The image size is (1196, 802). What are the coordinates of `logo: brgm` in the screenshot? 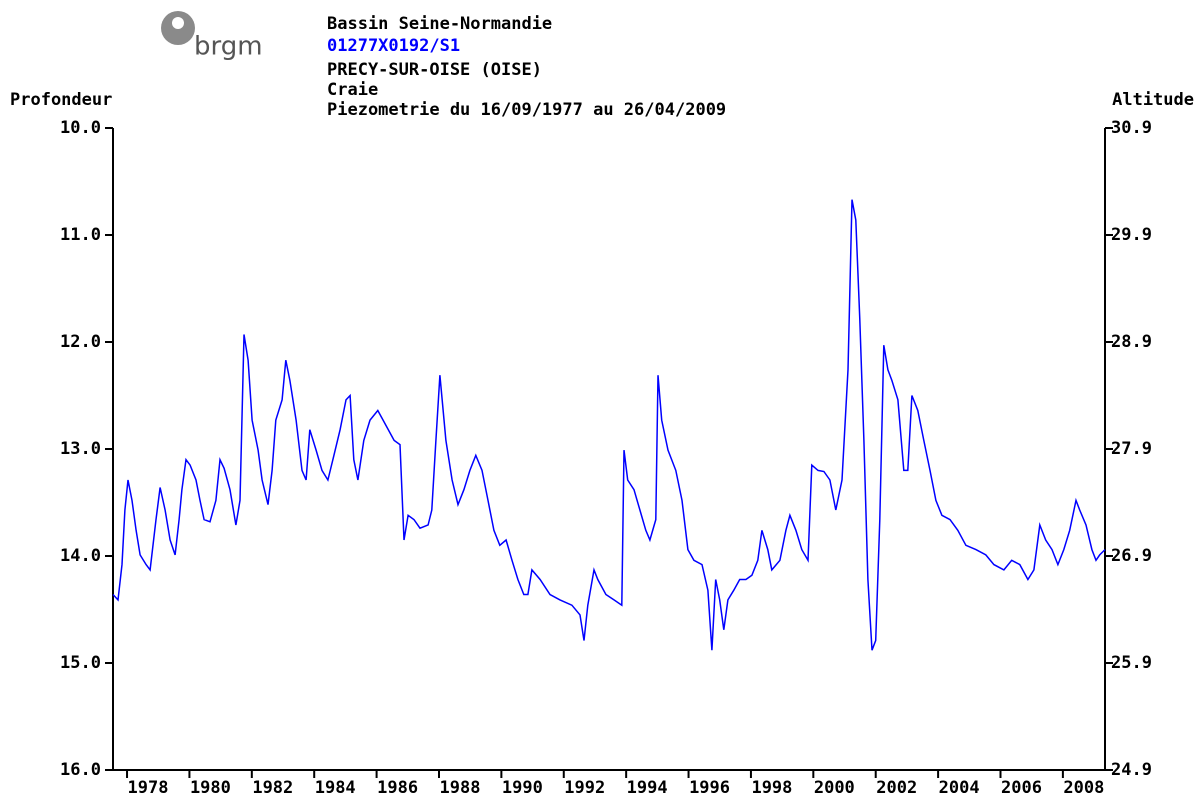 It's located at (228, 47).